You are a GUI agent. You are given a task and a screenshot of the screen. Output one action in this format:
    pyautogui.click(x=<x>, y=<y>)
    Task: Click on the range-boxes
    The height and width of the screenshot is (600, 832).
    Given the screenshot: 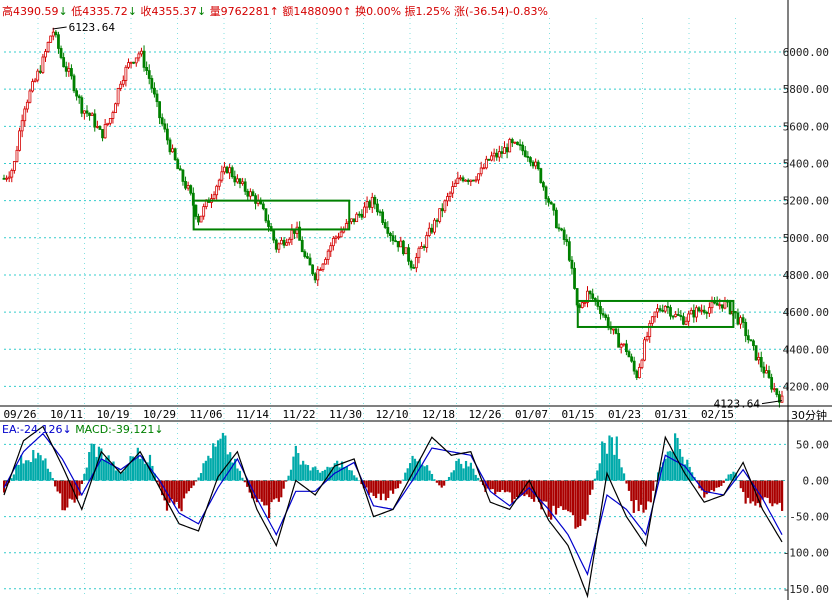 What is the action you would take?
    pyautogui.click(x=463, y=263)
    